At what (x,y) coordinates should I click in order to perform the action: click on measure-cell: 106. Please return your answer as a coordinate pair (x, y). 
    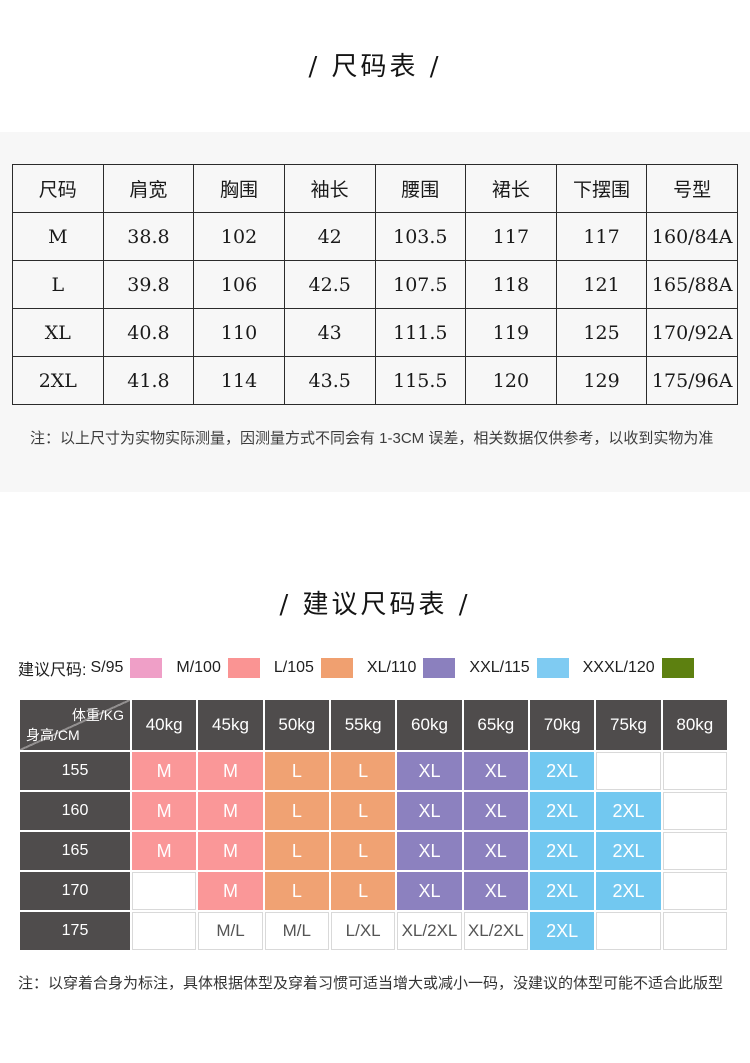
    Looking at the image, I should click on (239, 284).